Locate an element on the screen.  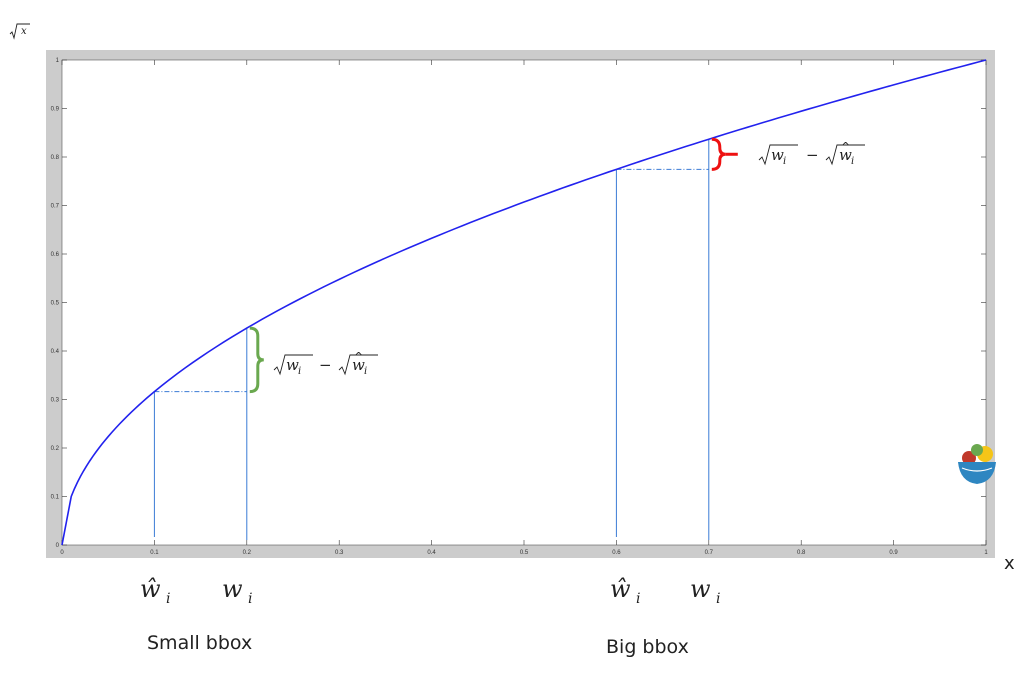
y-tick-label: 0.9 is located at coordinates (55, 110).